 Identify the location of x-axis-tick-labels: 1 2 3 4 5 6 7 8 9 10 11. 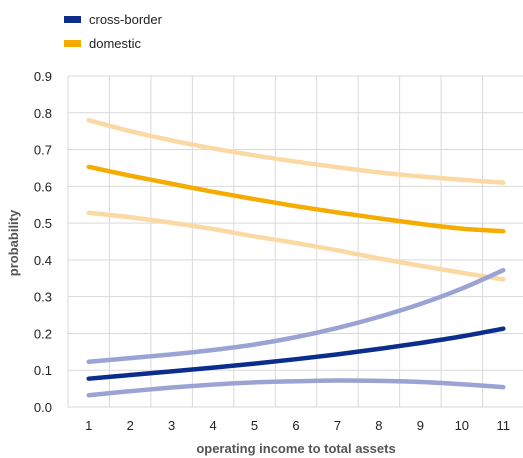
(297, 425).